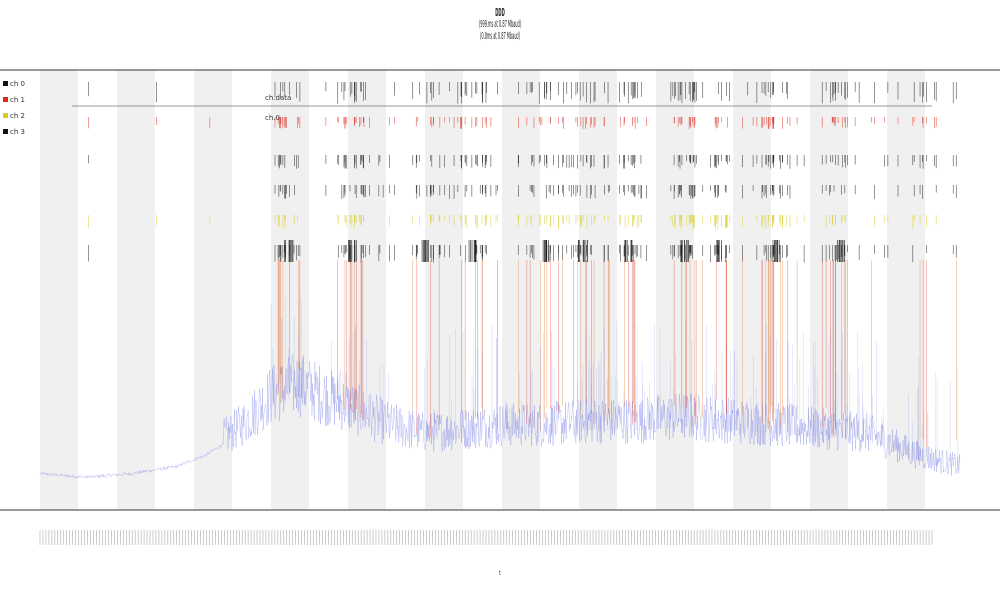  I want to click on legend: ch 0 ch 1 ch 2 ch 3 ch.data ch.0, so click(147, 108).